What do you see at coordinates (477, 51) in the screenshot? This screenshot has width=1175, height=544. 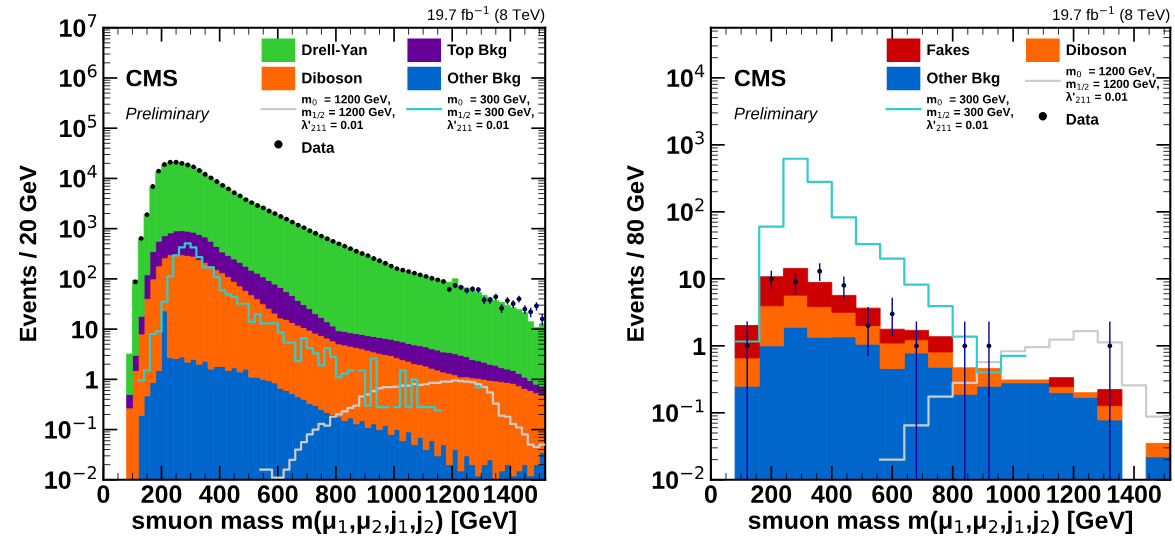 I see `legend-label: Top Bkg` at bounding box center [477, 51].